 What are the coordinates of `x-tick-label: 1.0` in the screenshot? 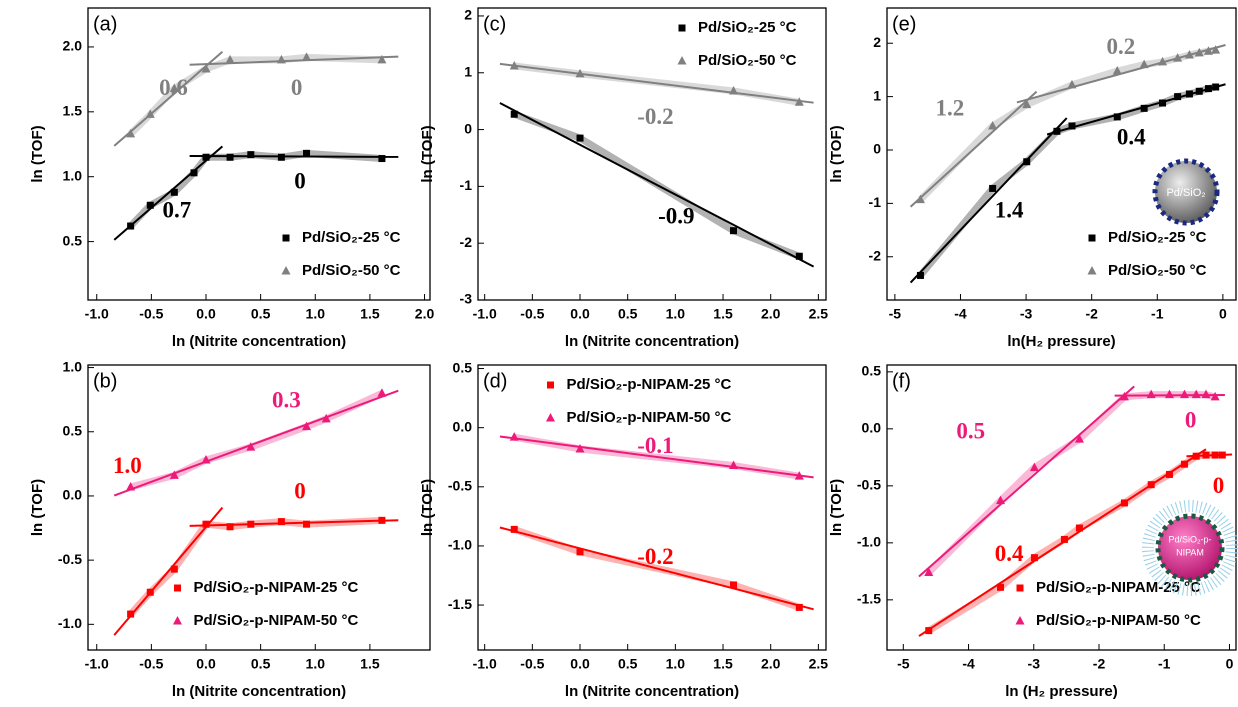 It's located at (316, 664).